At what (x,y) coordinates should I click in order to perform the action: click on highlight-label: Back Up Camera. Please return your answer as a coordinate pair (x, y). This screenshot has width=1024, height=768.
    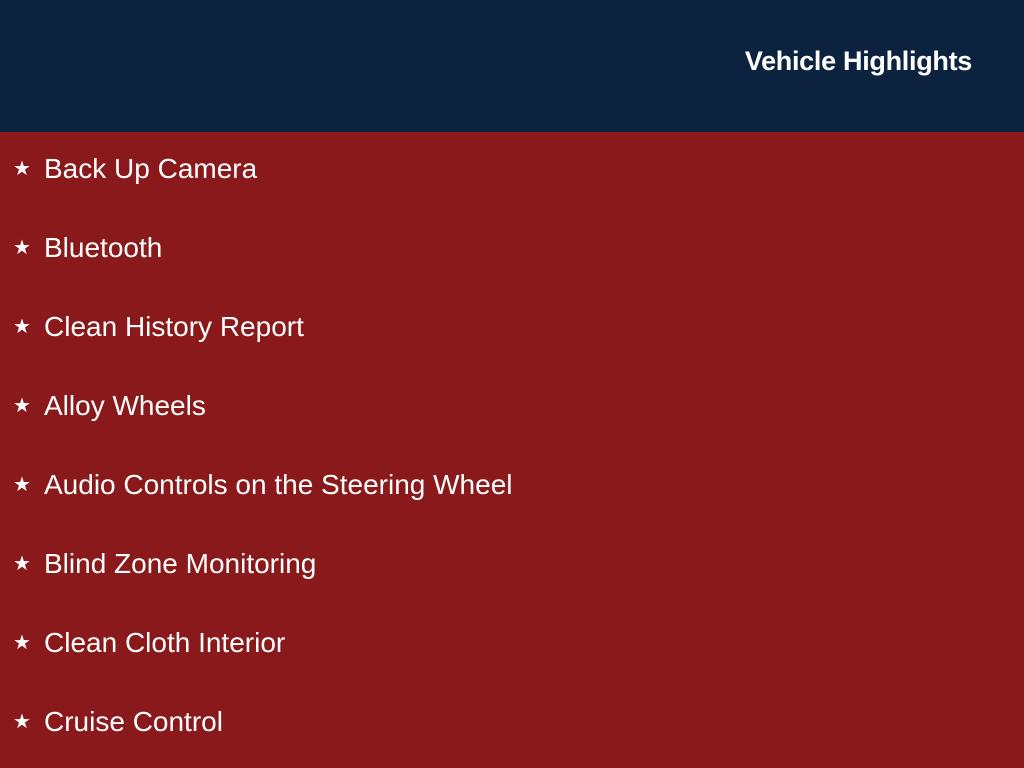
    Looking at the image, I should click on (151, 168).